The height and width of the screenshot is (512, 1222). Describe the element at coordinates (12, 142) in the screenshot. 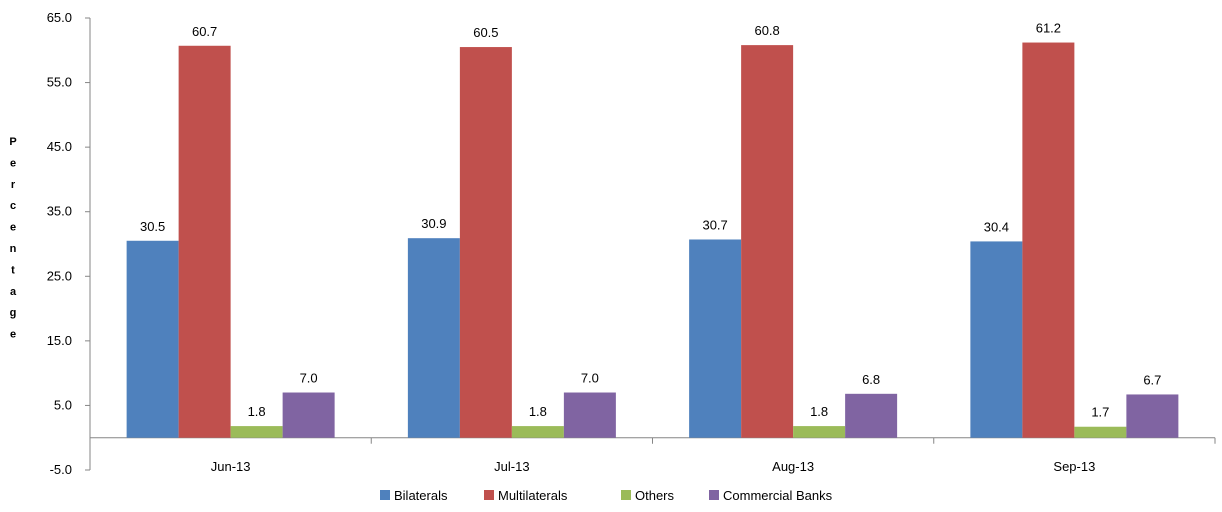

I see `y-axis-label-char: P` at that location.